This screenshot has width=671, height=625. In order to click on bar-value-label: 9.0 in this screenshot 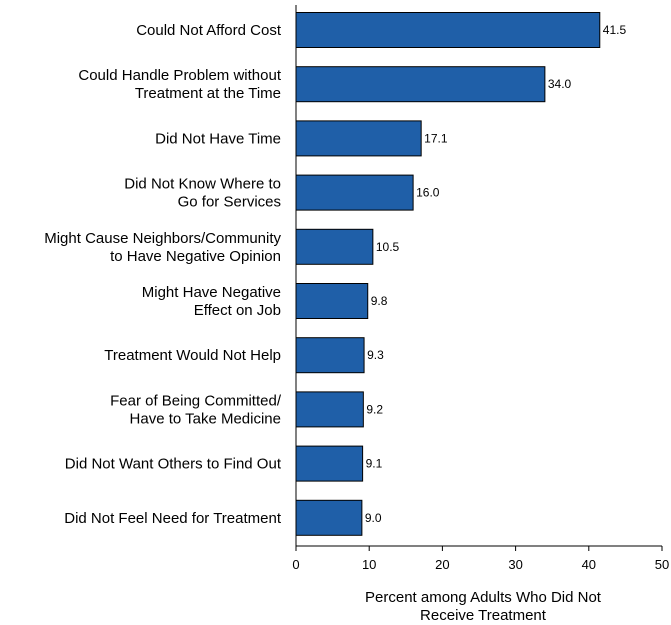, I will do `click(373, 518)`.